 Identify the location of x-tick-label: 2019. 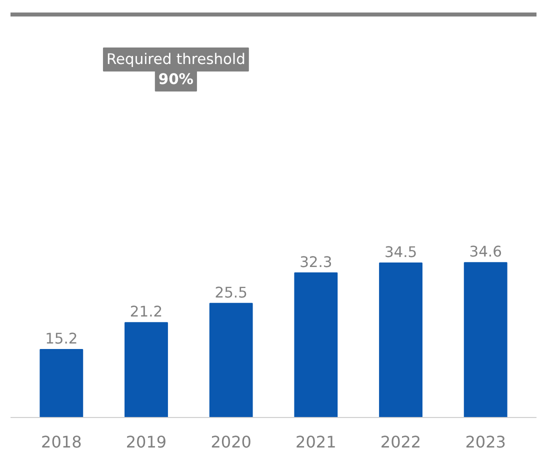
(146, 441).